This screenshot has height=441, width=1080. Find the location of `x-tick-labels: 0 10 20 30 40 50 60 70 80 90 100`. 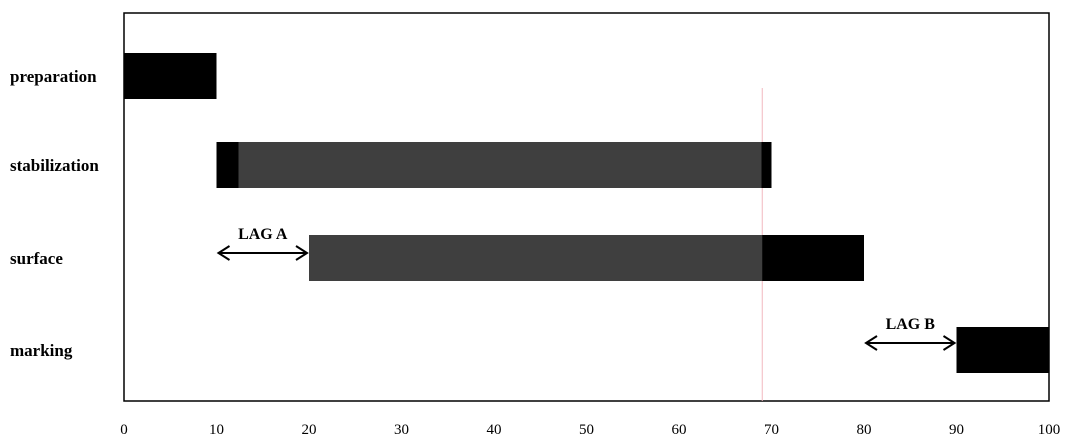

x-tick-labels: 0 10 20 30 40 50 60 70 80 90 100 is located at coordinates (590, 430).